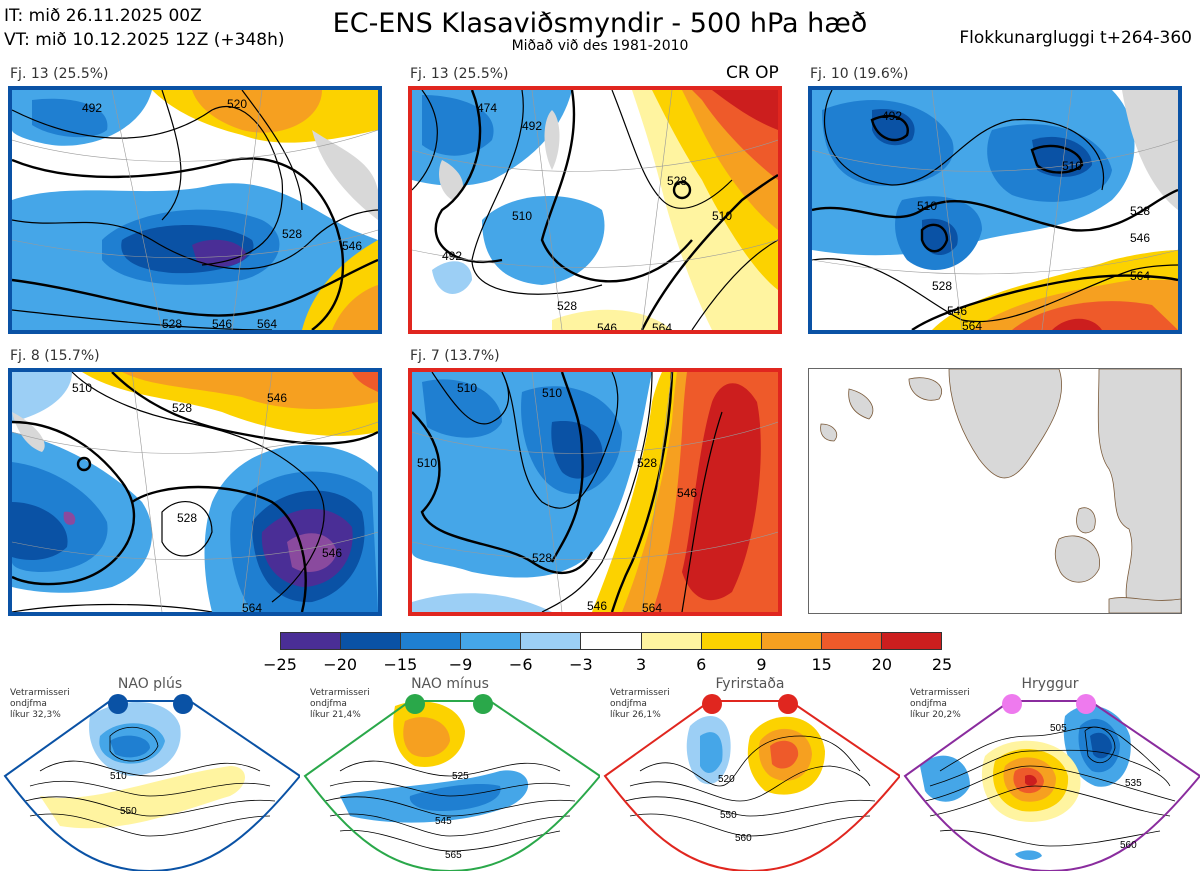  What do you see at coordinates (701, 664) in the screenshot?
I see `colorbar-tick-label: 6` at bounding box center [701, 664].